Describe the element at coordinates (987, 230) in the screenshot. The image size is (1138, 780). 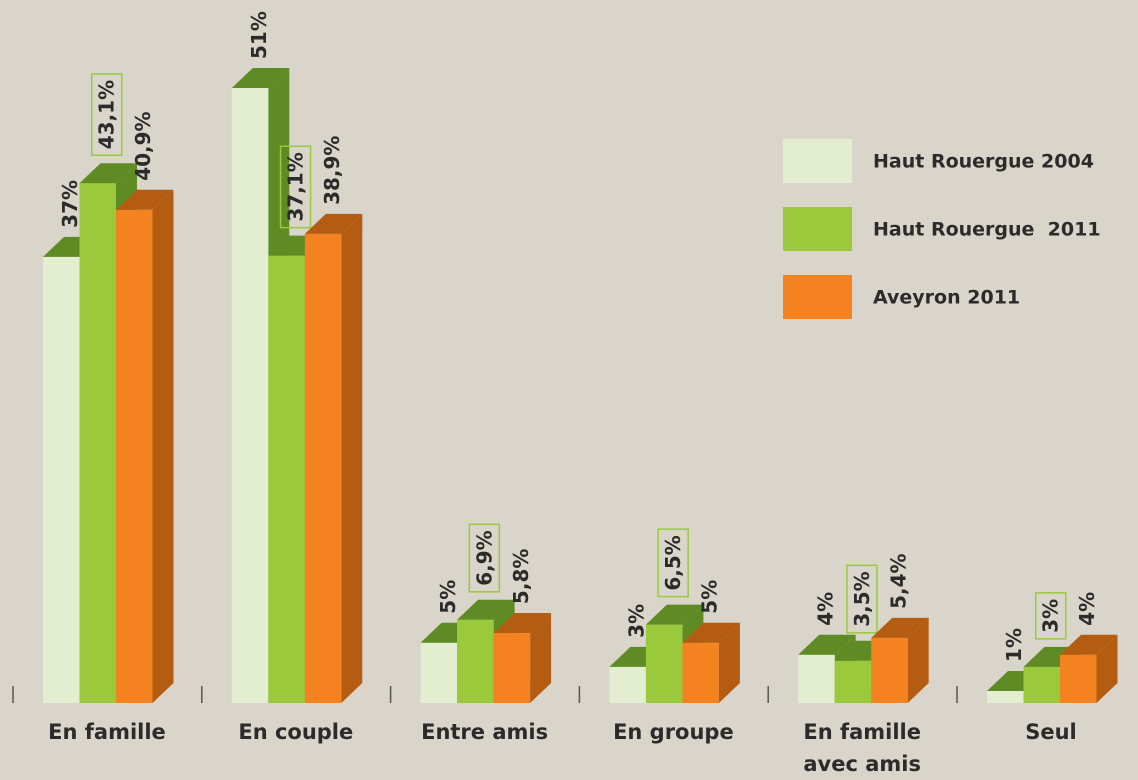
I see `legend-label: Haut Rouergue 2011` at that location.